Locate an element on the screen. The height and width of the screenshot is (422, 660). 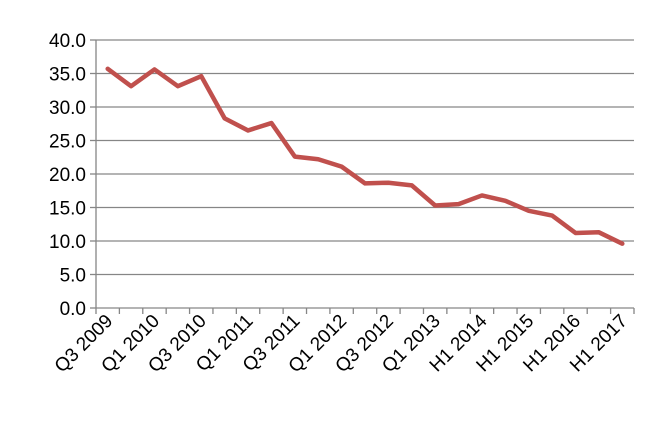
y-tick-label: 35.0 is located at coordinates (67, 75).